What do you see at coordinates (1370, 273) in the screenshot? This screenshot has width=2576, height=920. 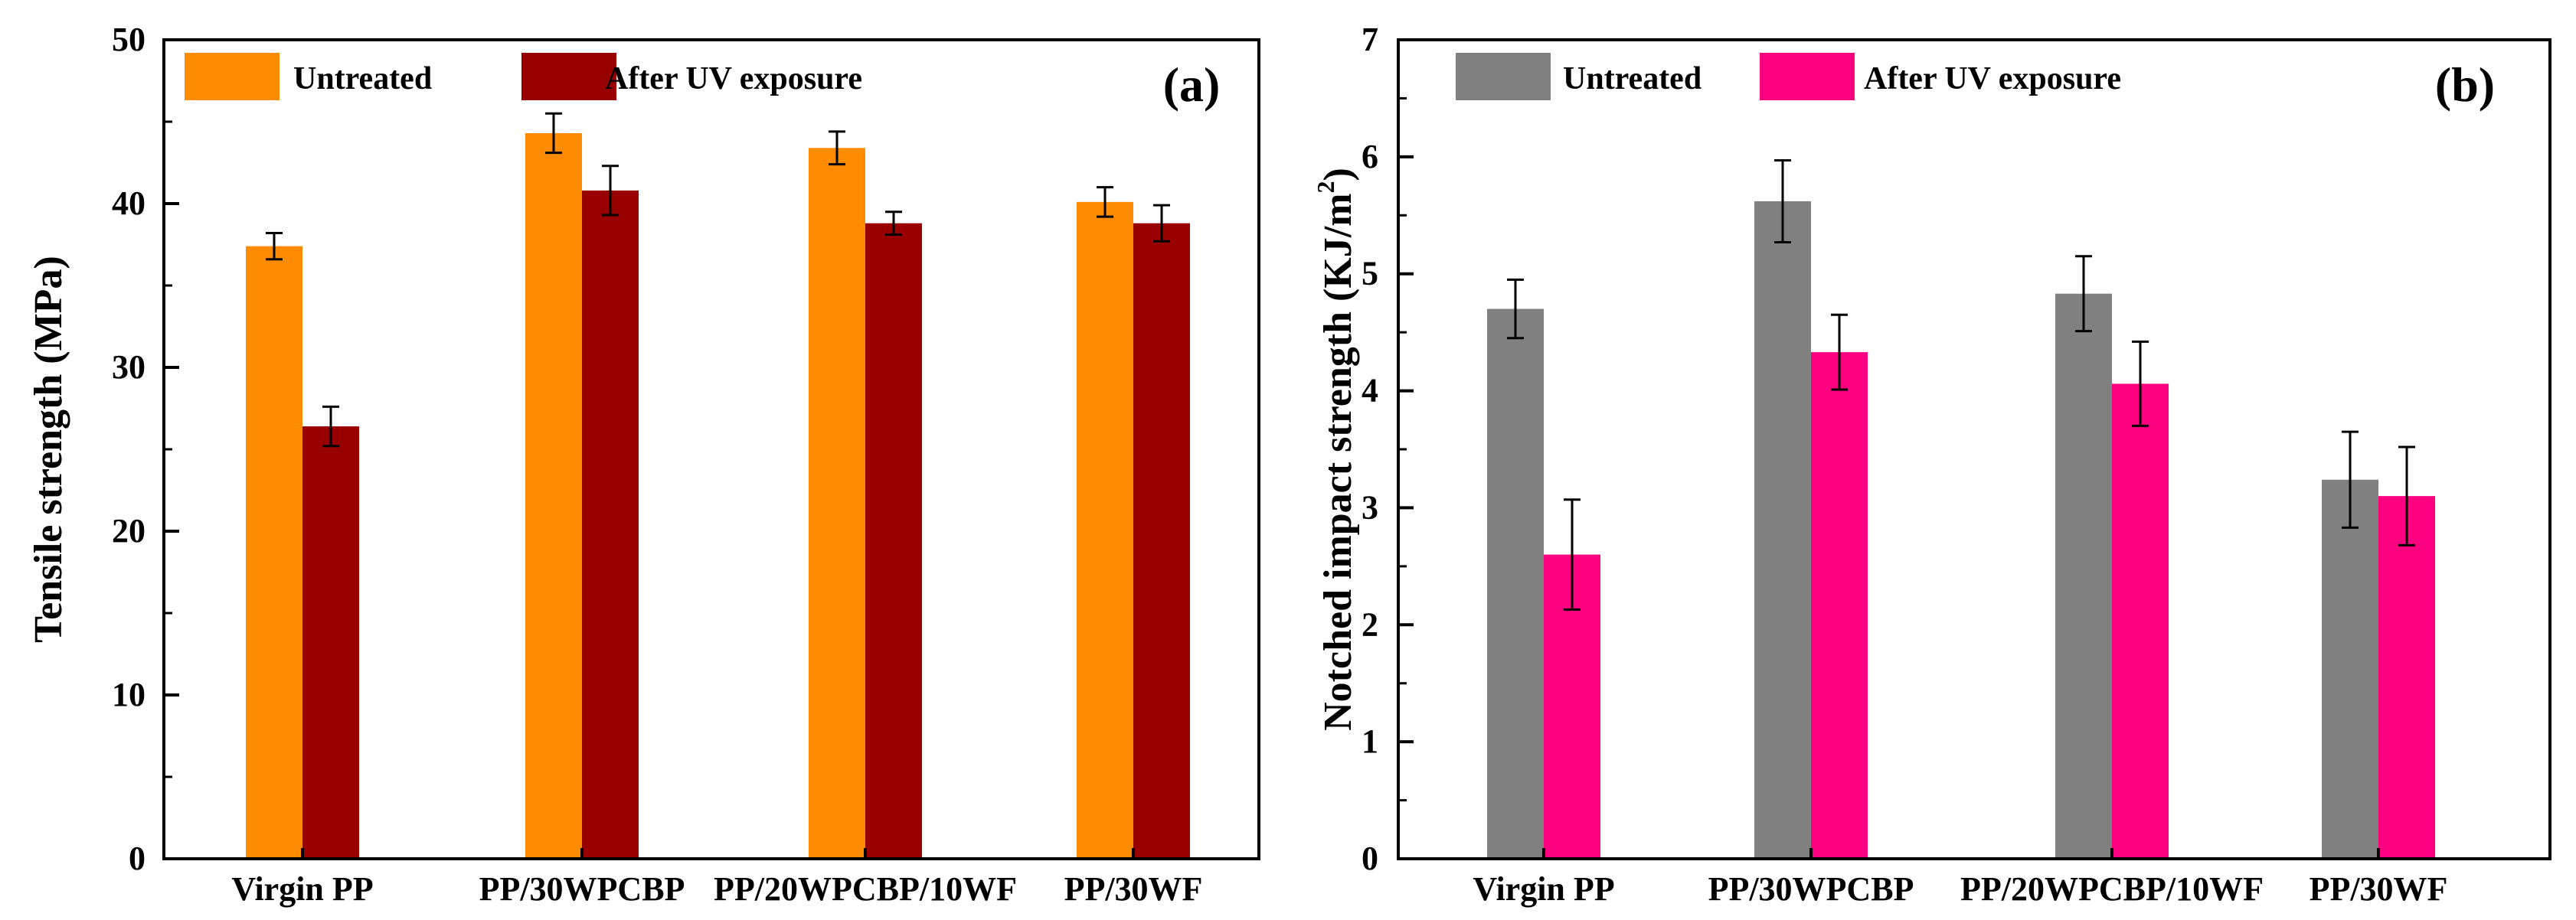 I see `y-tick-label-b-5: 5` at bounding box center [1370, 273].